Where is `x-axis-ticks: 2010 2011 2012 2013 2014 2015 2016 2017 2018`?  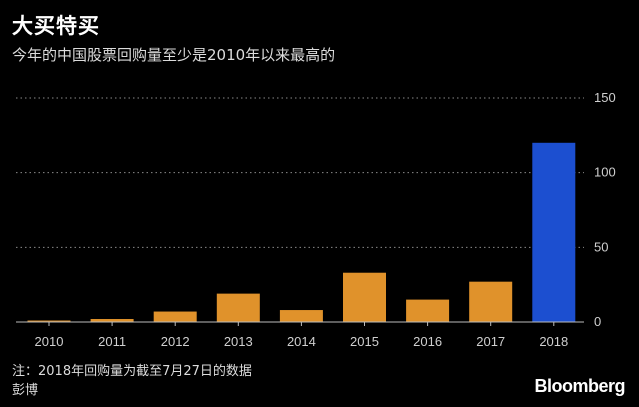 x-axis-ticks: 2010 2011 2012 2013 2014 2015 2016 2017 2018 is located at coordinates (301, 335).